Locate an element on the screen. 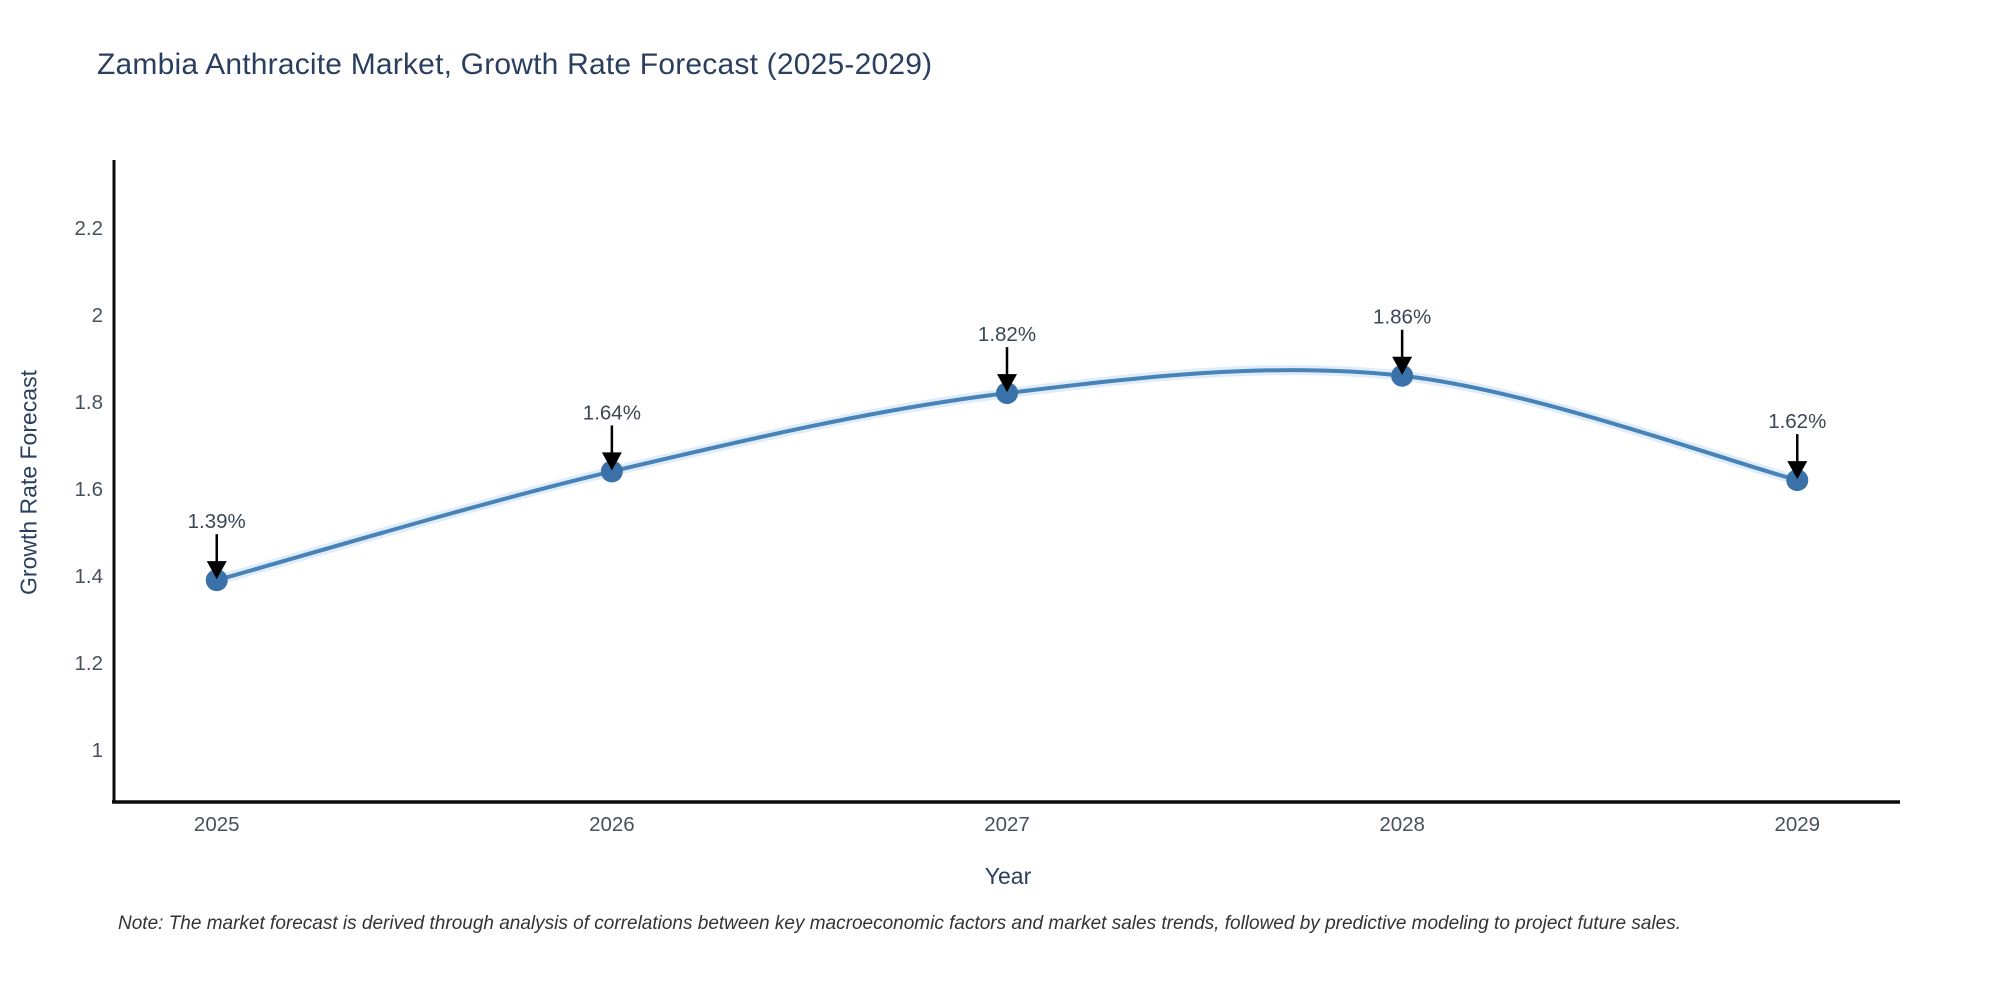 This screenshot has height=1000, width=2000. data-point-2029 is located at coordinates (1797, 480).